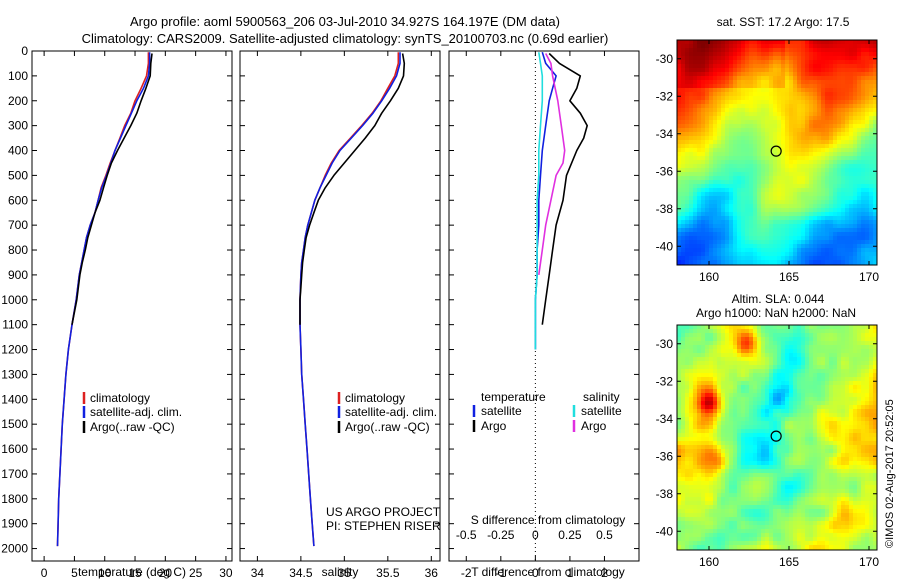 The image size is (900, 580). What do you see at coordinates (783, 22) in the screenshot?
I see `sst-map-title: sat. SST: 17.2 Argo: 17.5` at bounding box center [783, 22].